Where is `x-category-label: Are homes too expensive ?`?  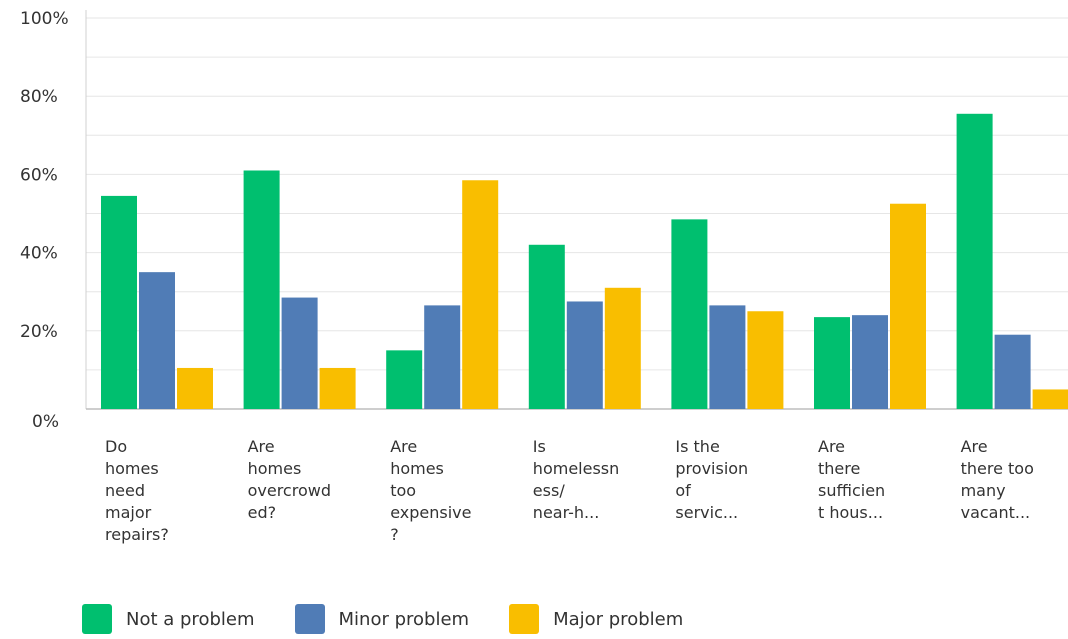 x-category-label: Are homes too expensive ? is located at coordinates (431, 490).